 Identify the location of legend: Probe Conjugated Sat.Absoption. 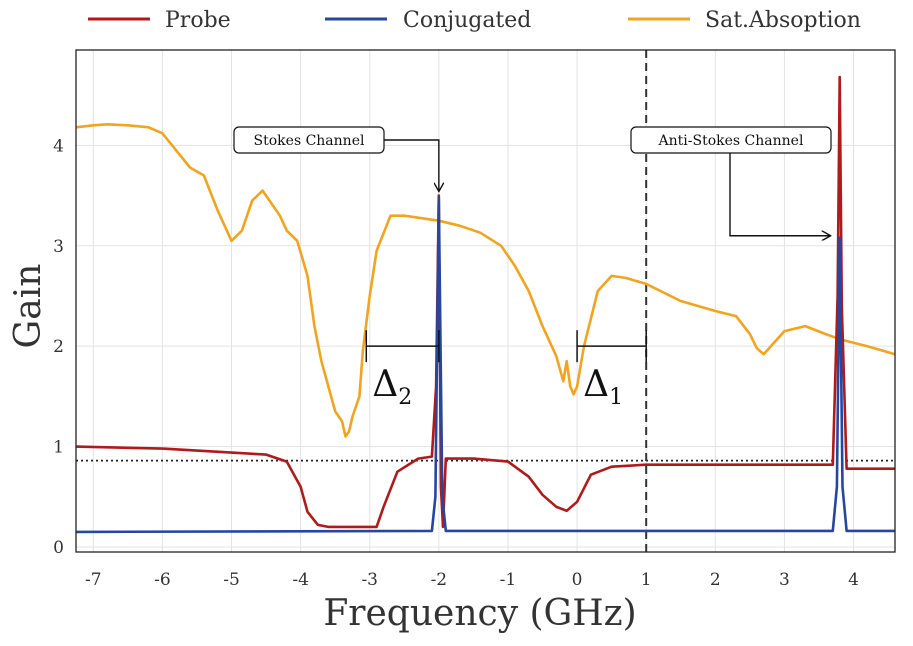
(474, 20).